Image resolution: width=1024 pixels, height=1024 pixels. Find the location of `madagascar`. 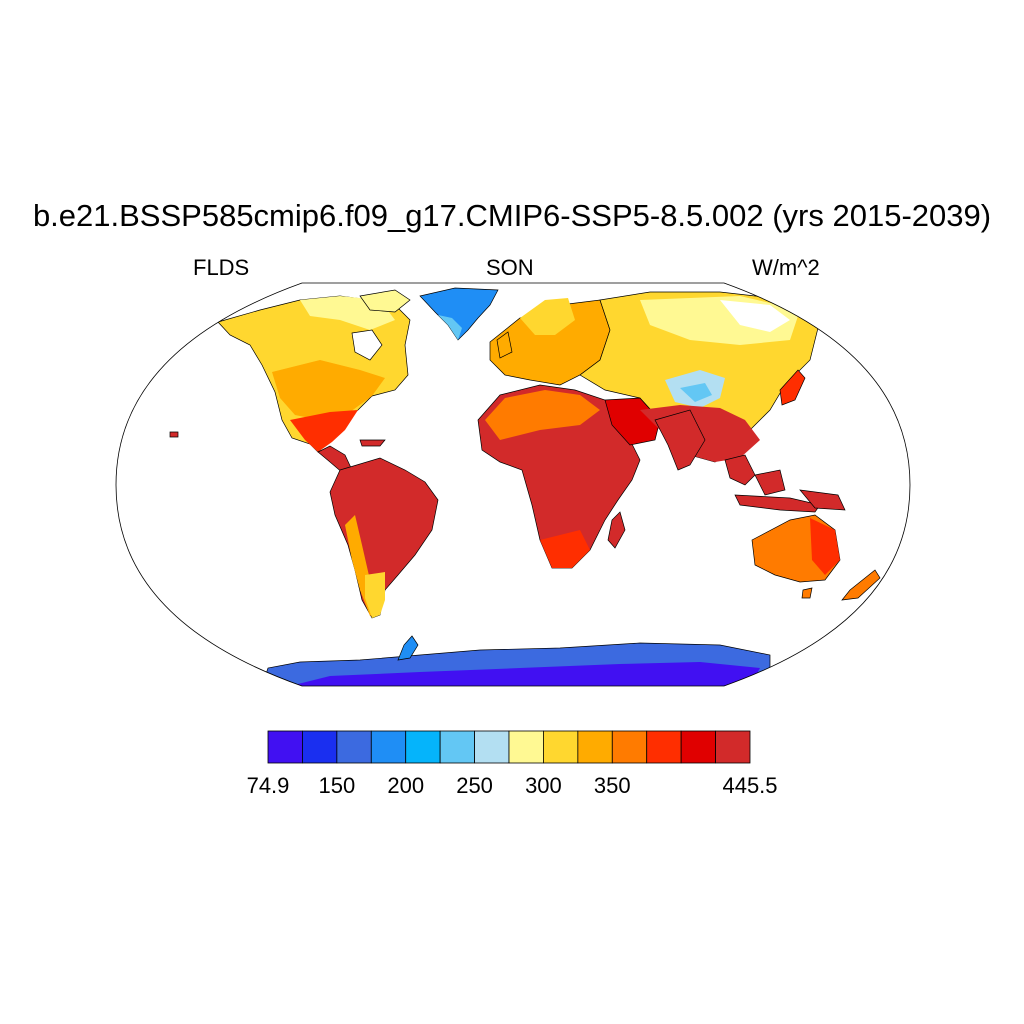

madagascar is located at coordinates (616, 530).